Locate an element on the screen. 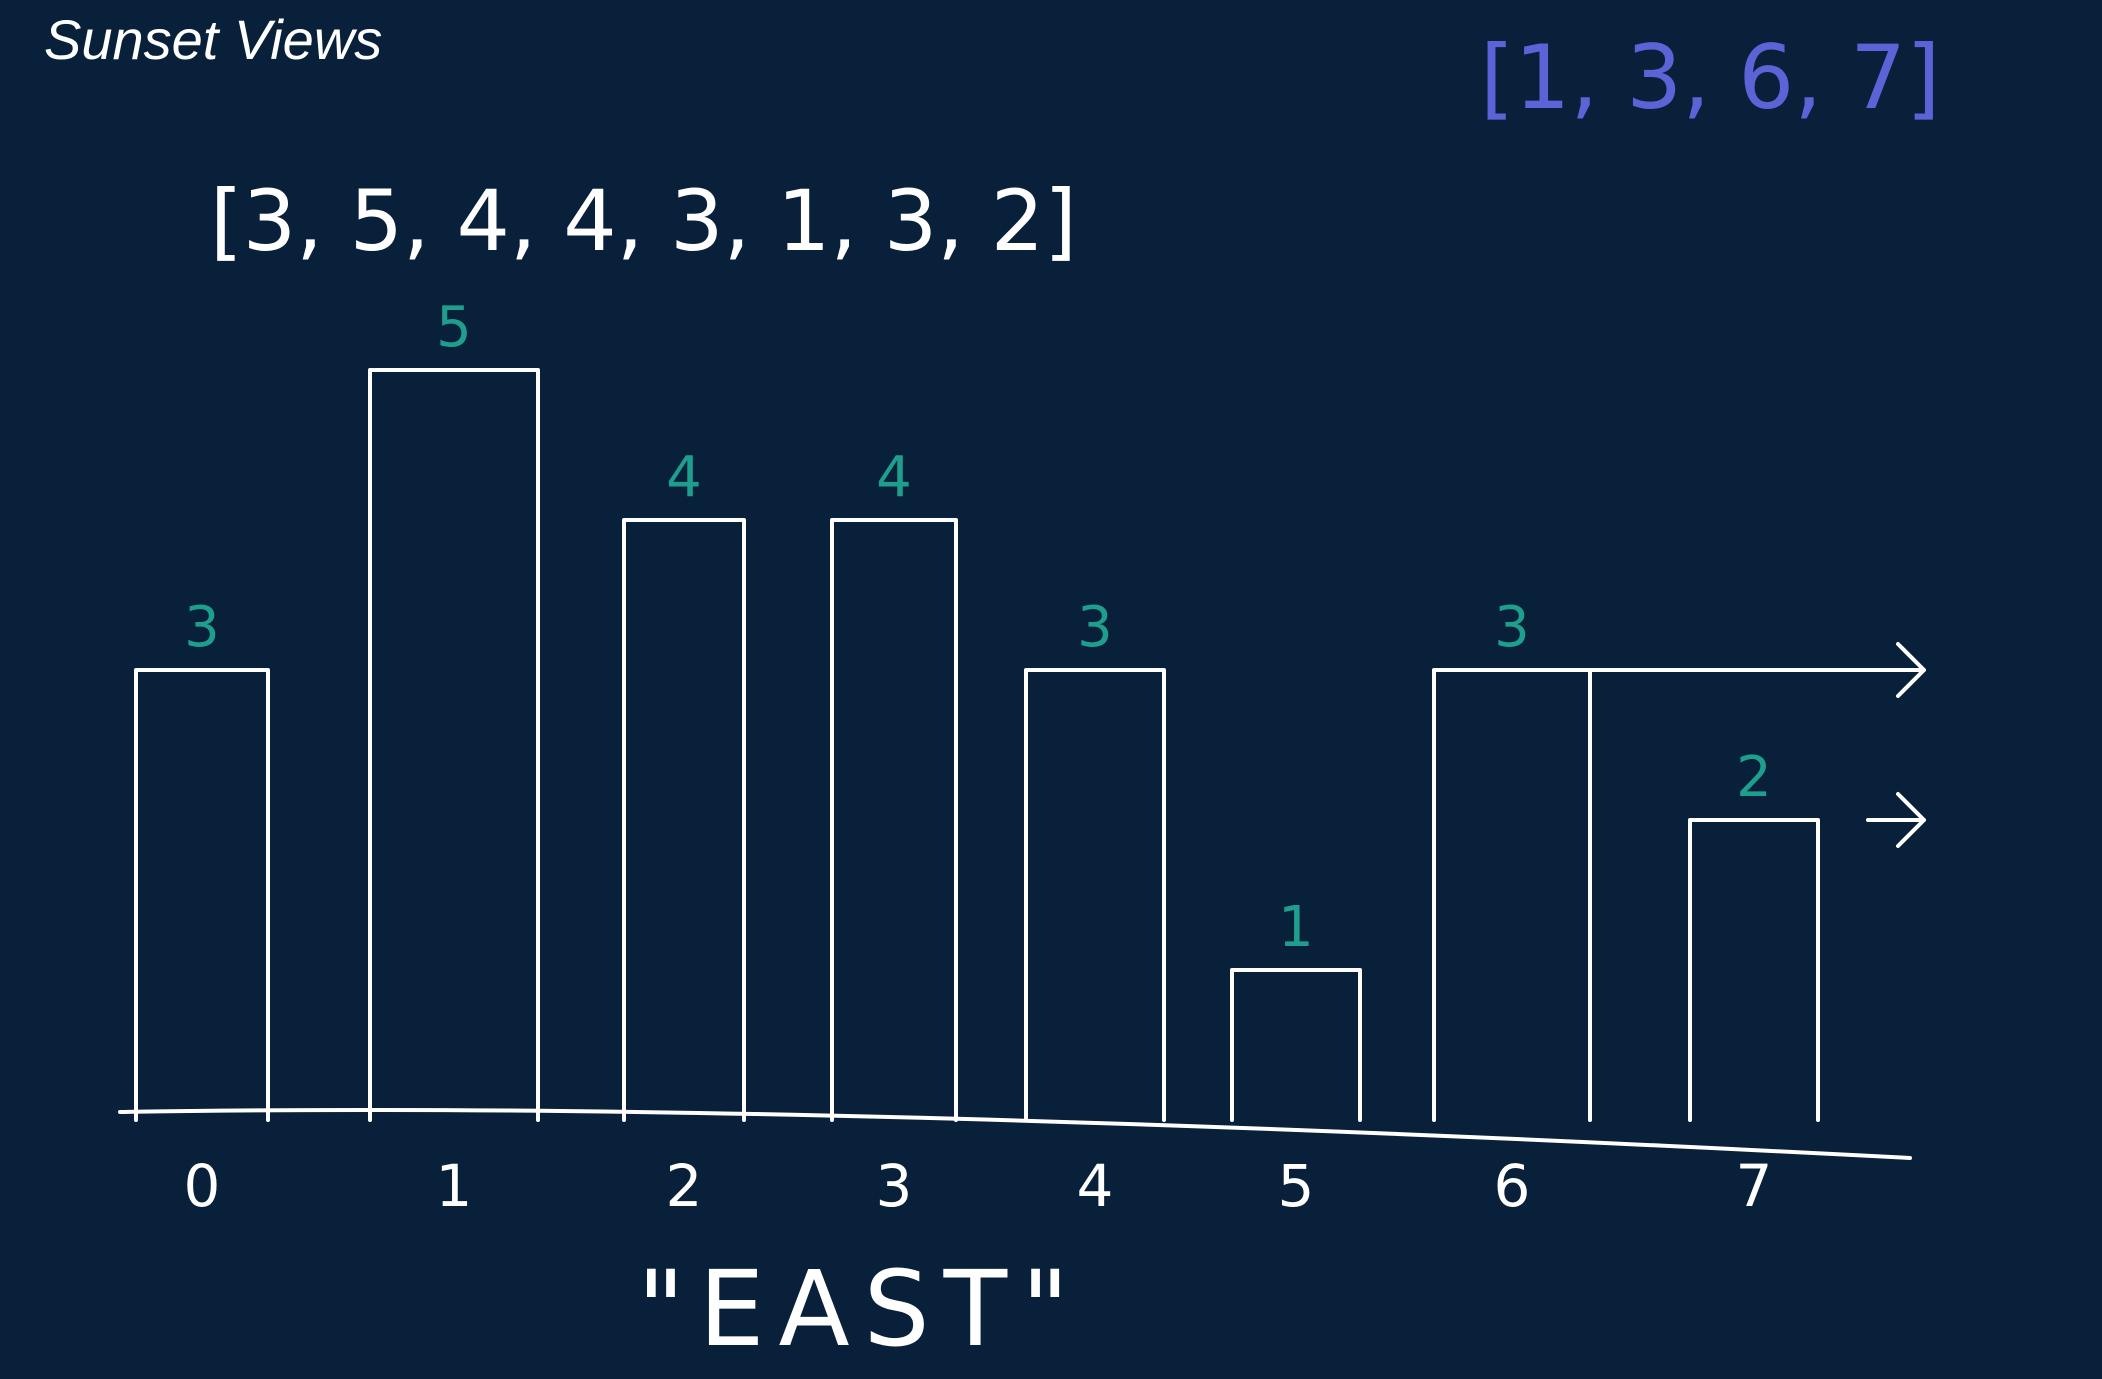 The height and width of the screenshot is (1379, 2102). height-label: 1 is located at coordinates (1296, 927).